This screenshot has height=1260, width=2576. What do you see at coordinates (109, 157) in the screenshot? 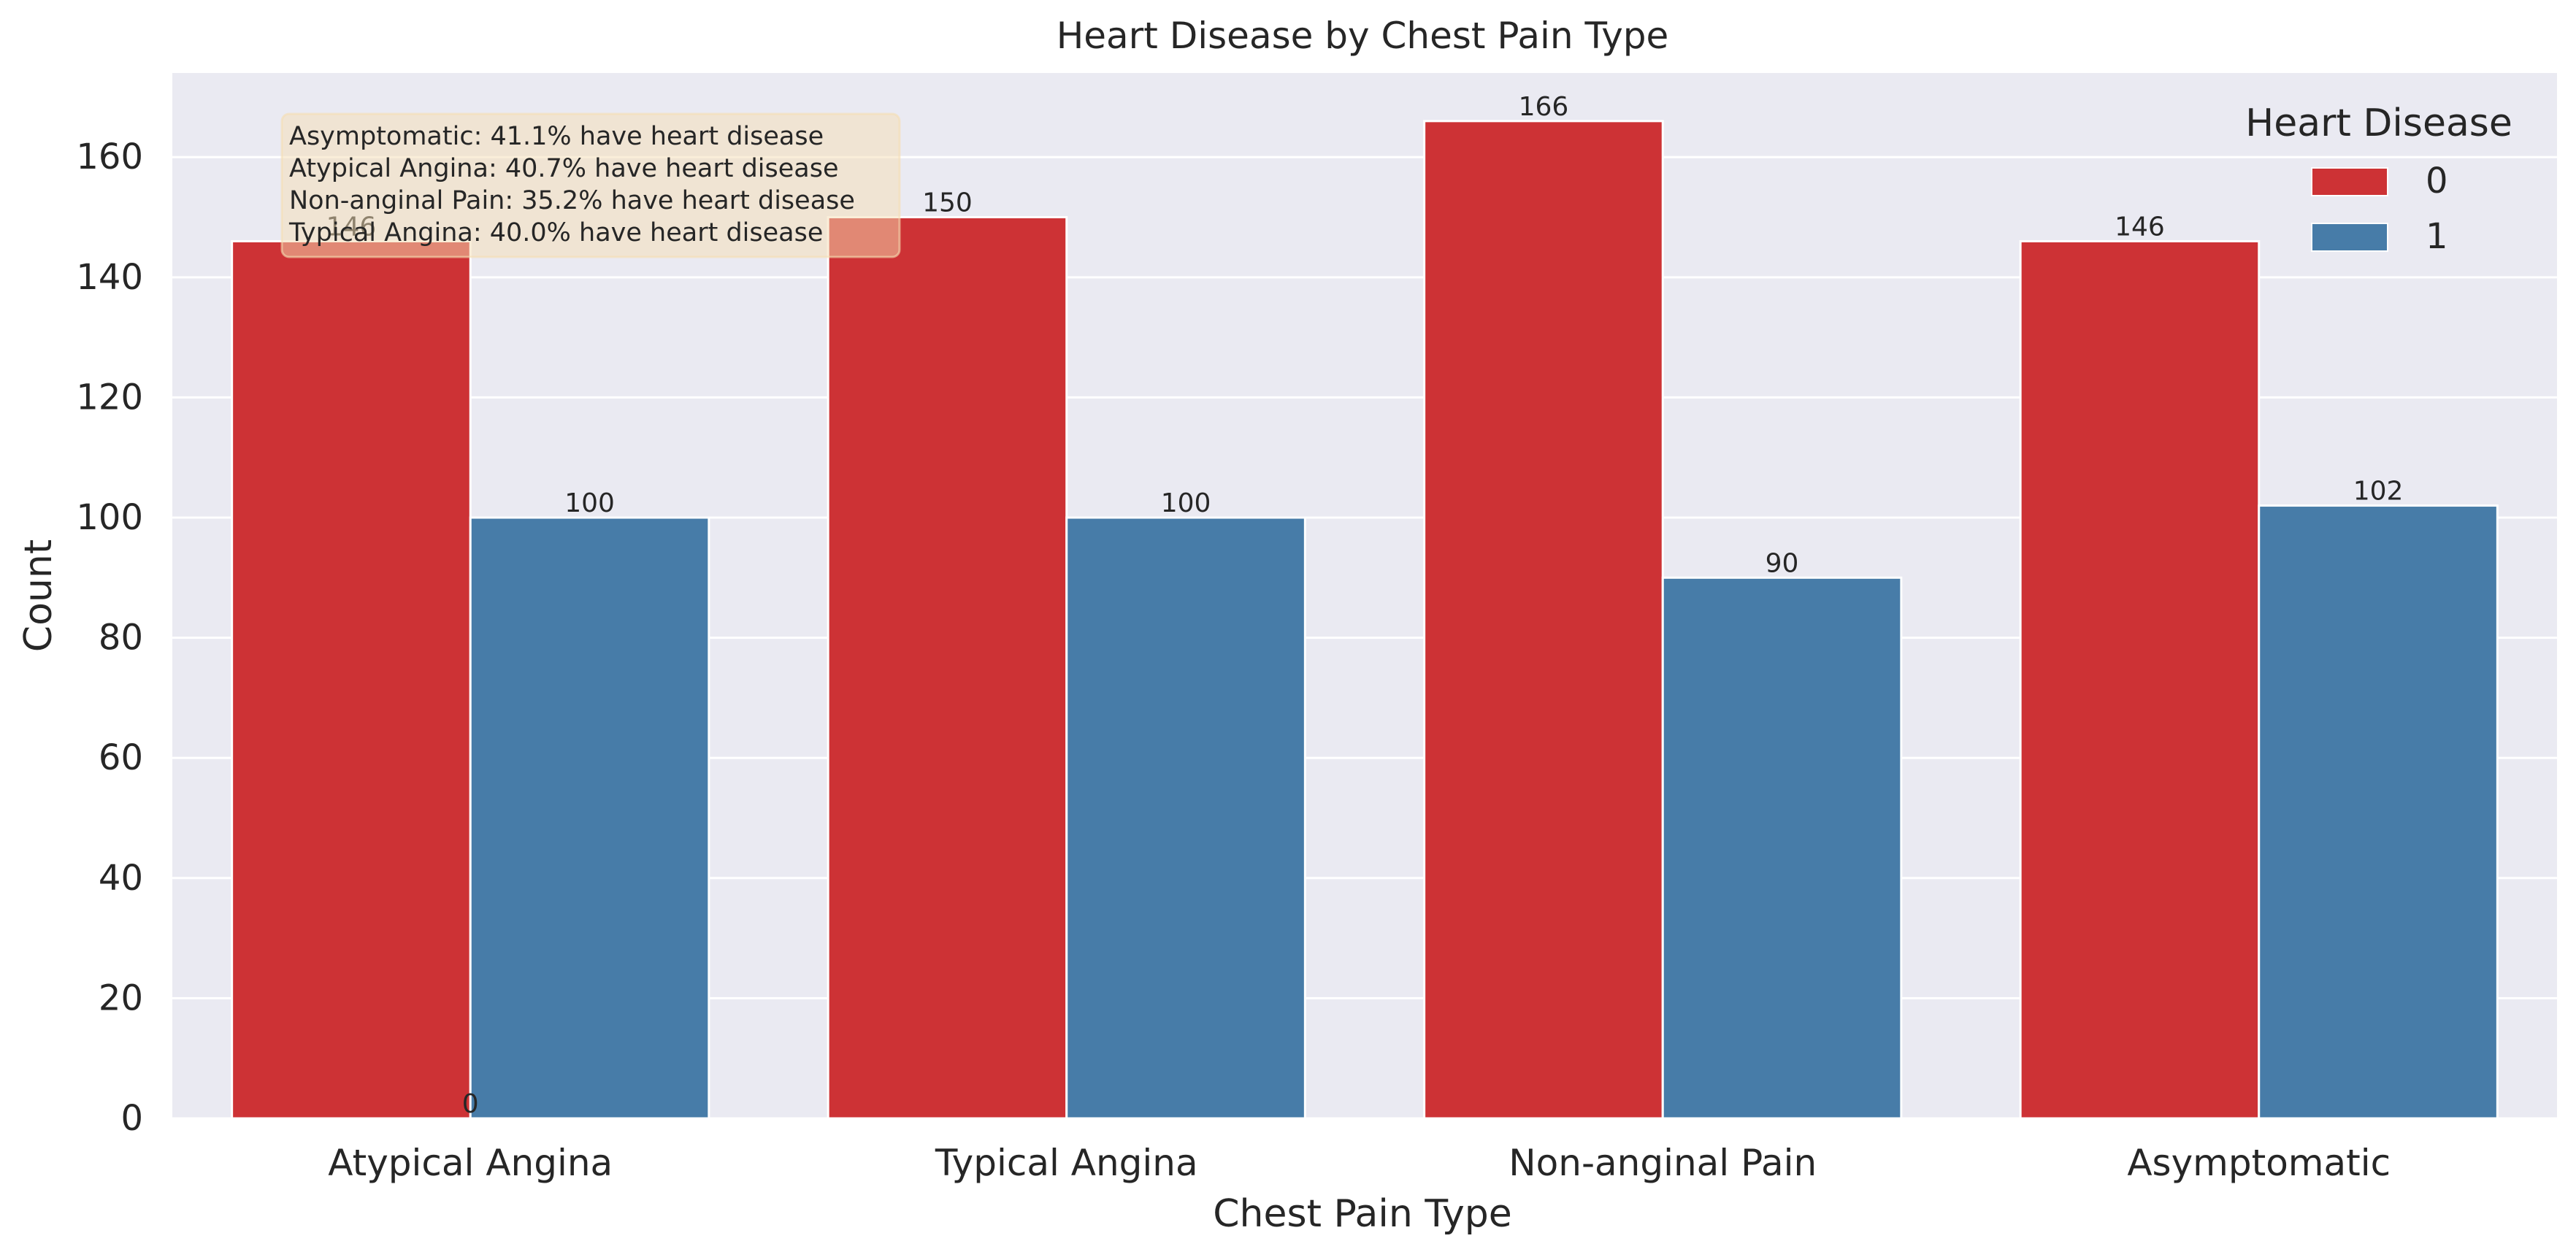
I see `y-tick-label: 160` at bounding box center [109, 157].